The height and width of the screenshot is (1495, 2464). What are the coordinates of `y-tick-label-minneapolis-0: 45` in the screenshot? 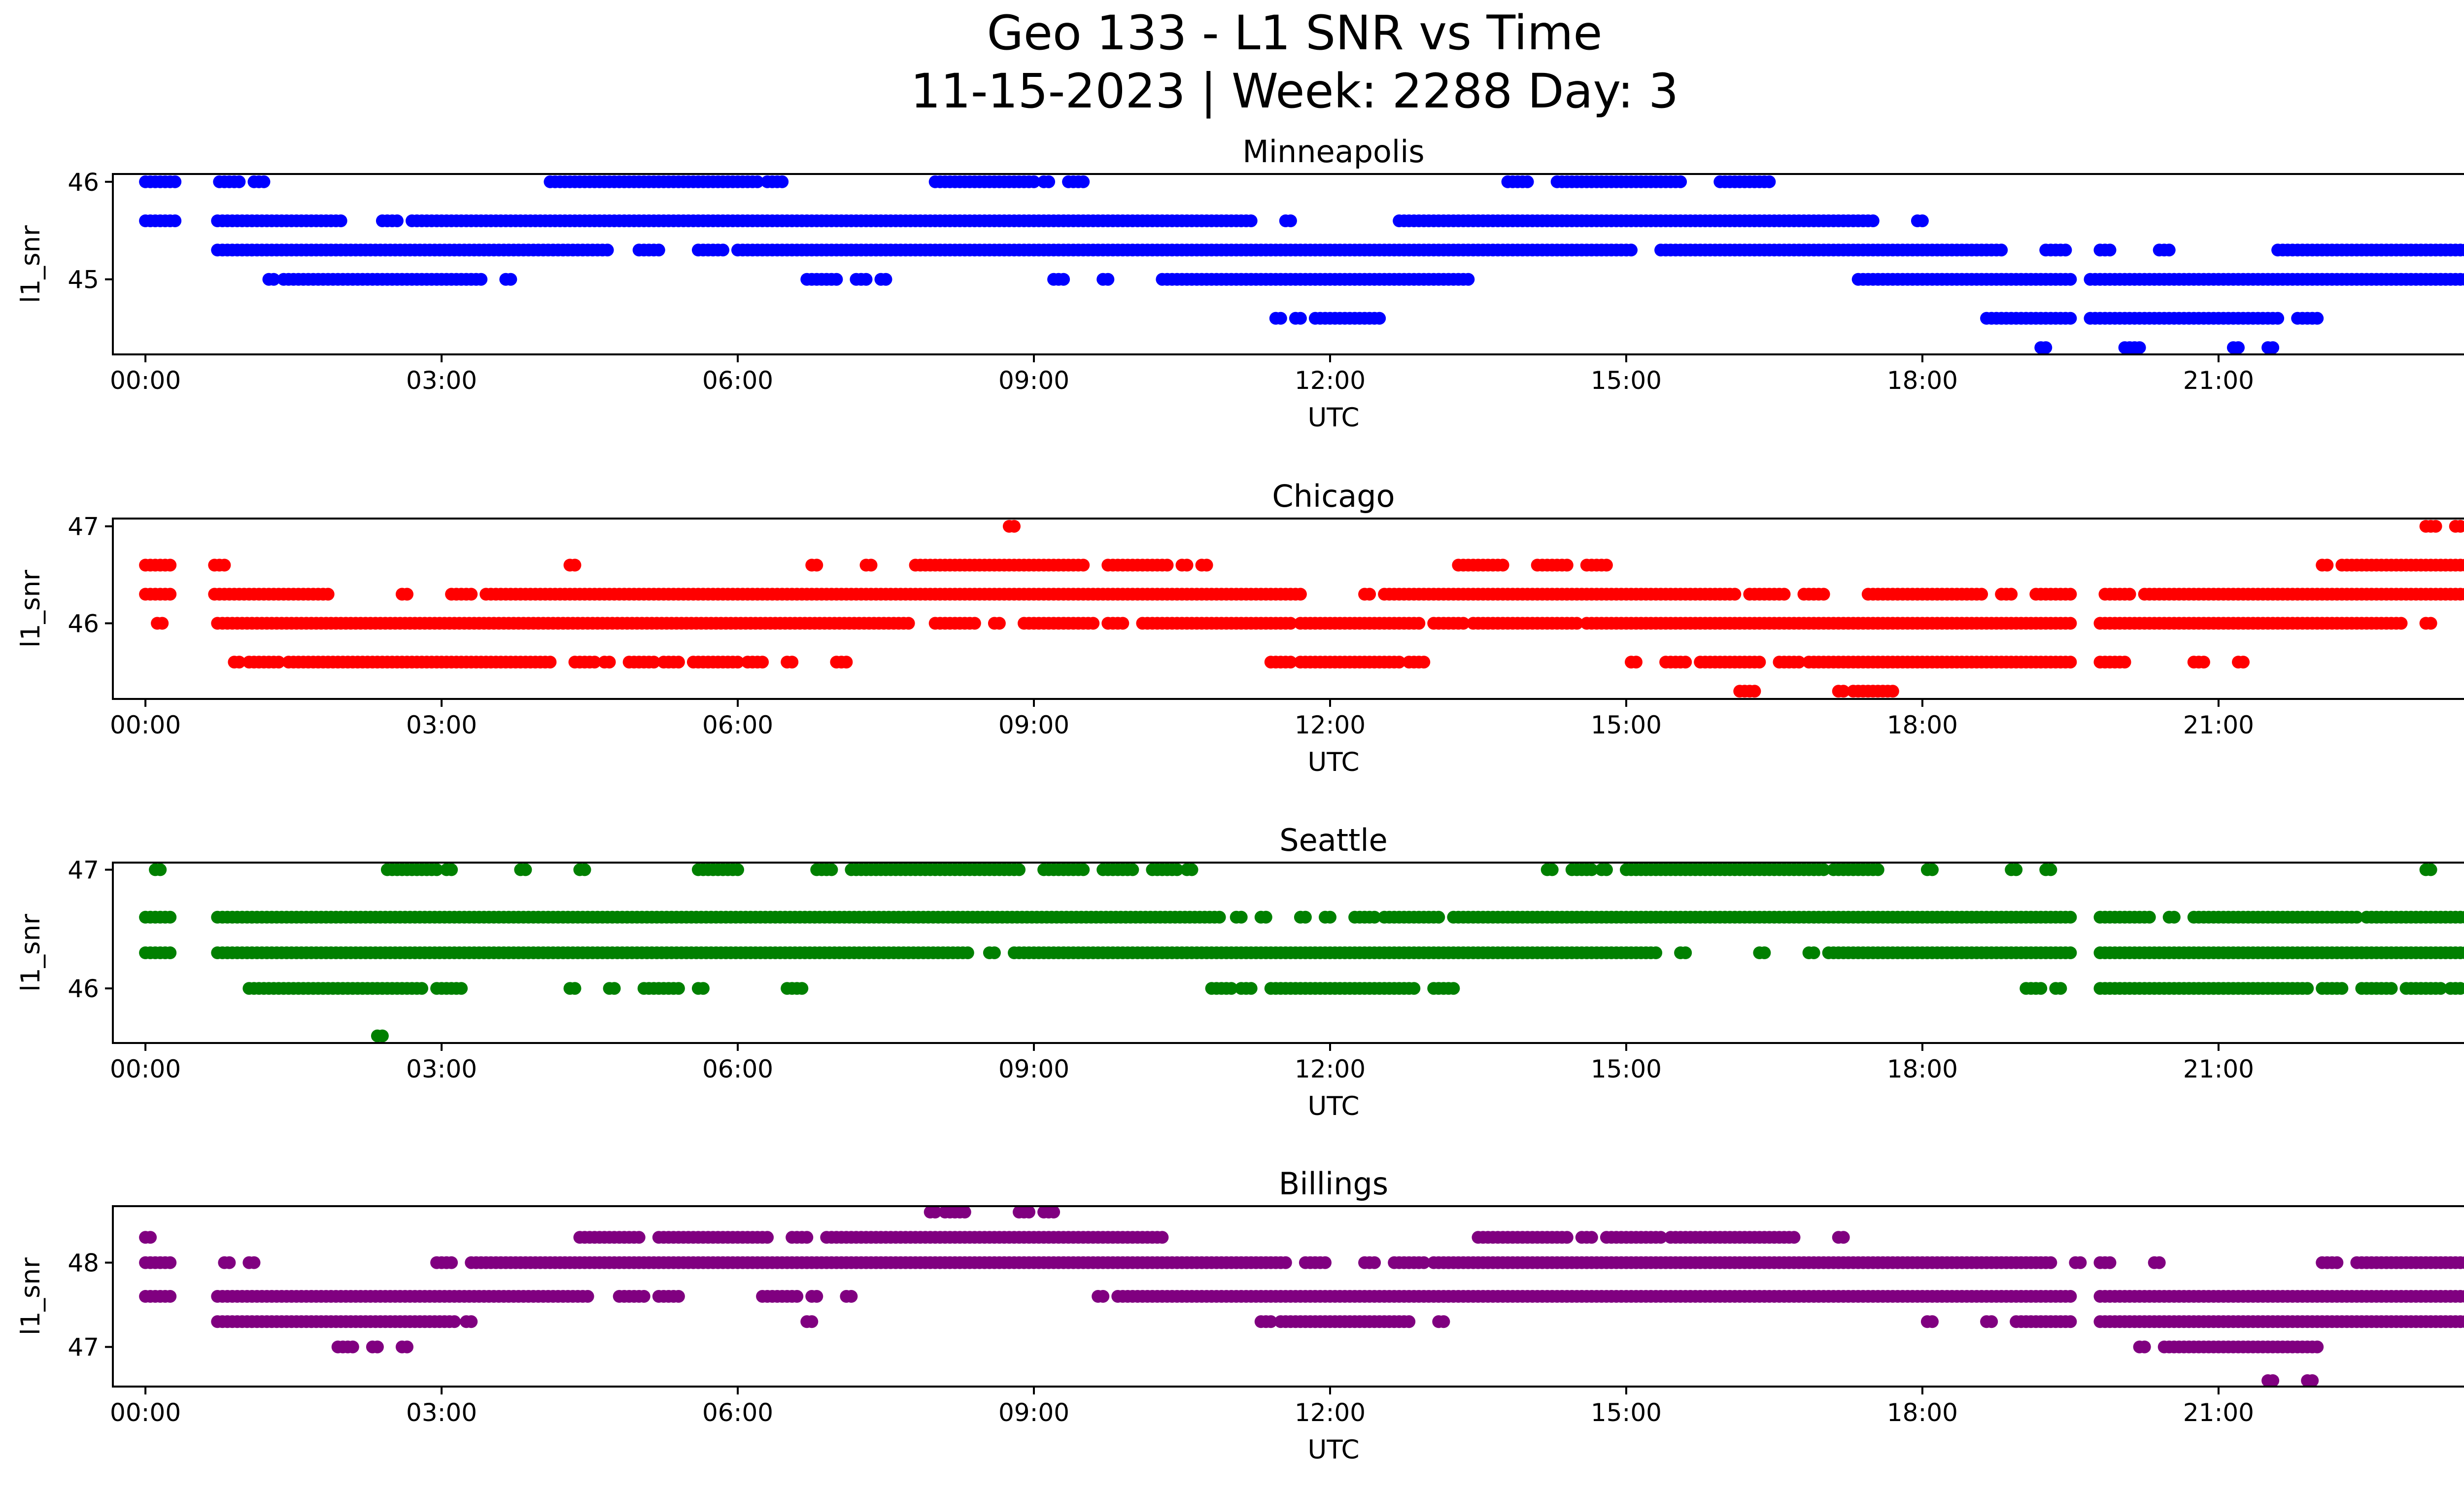 It's located at (83, 280).